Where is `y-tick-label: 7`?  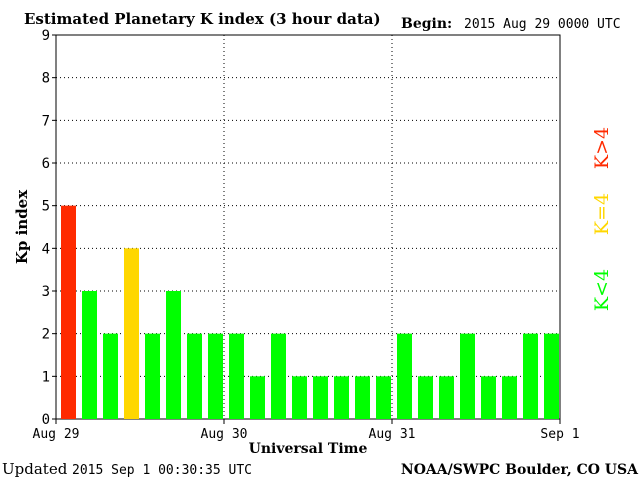
y-tick-label: 7 is located at coordinates (46, 121).